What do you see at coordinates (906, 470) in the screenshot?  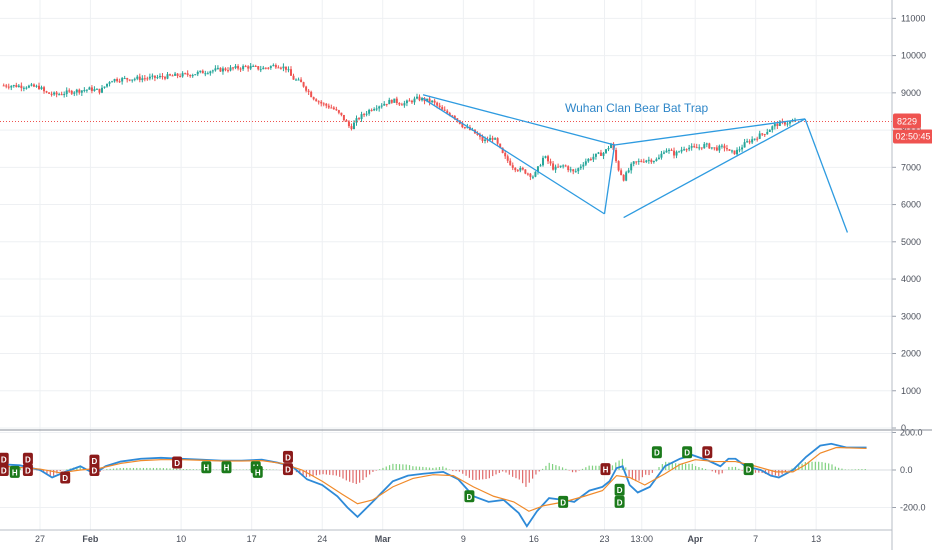 I see `osc-y-tick-label: 0.0` at bounding box center [906, 470].